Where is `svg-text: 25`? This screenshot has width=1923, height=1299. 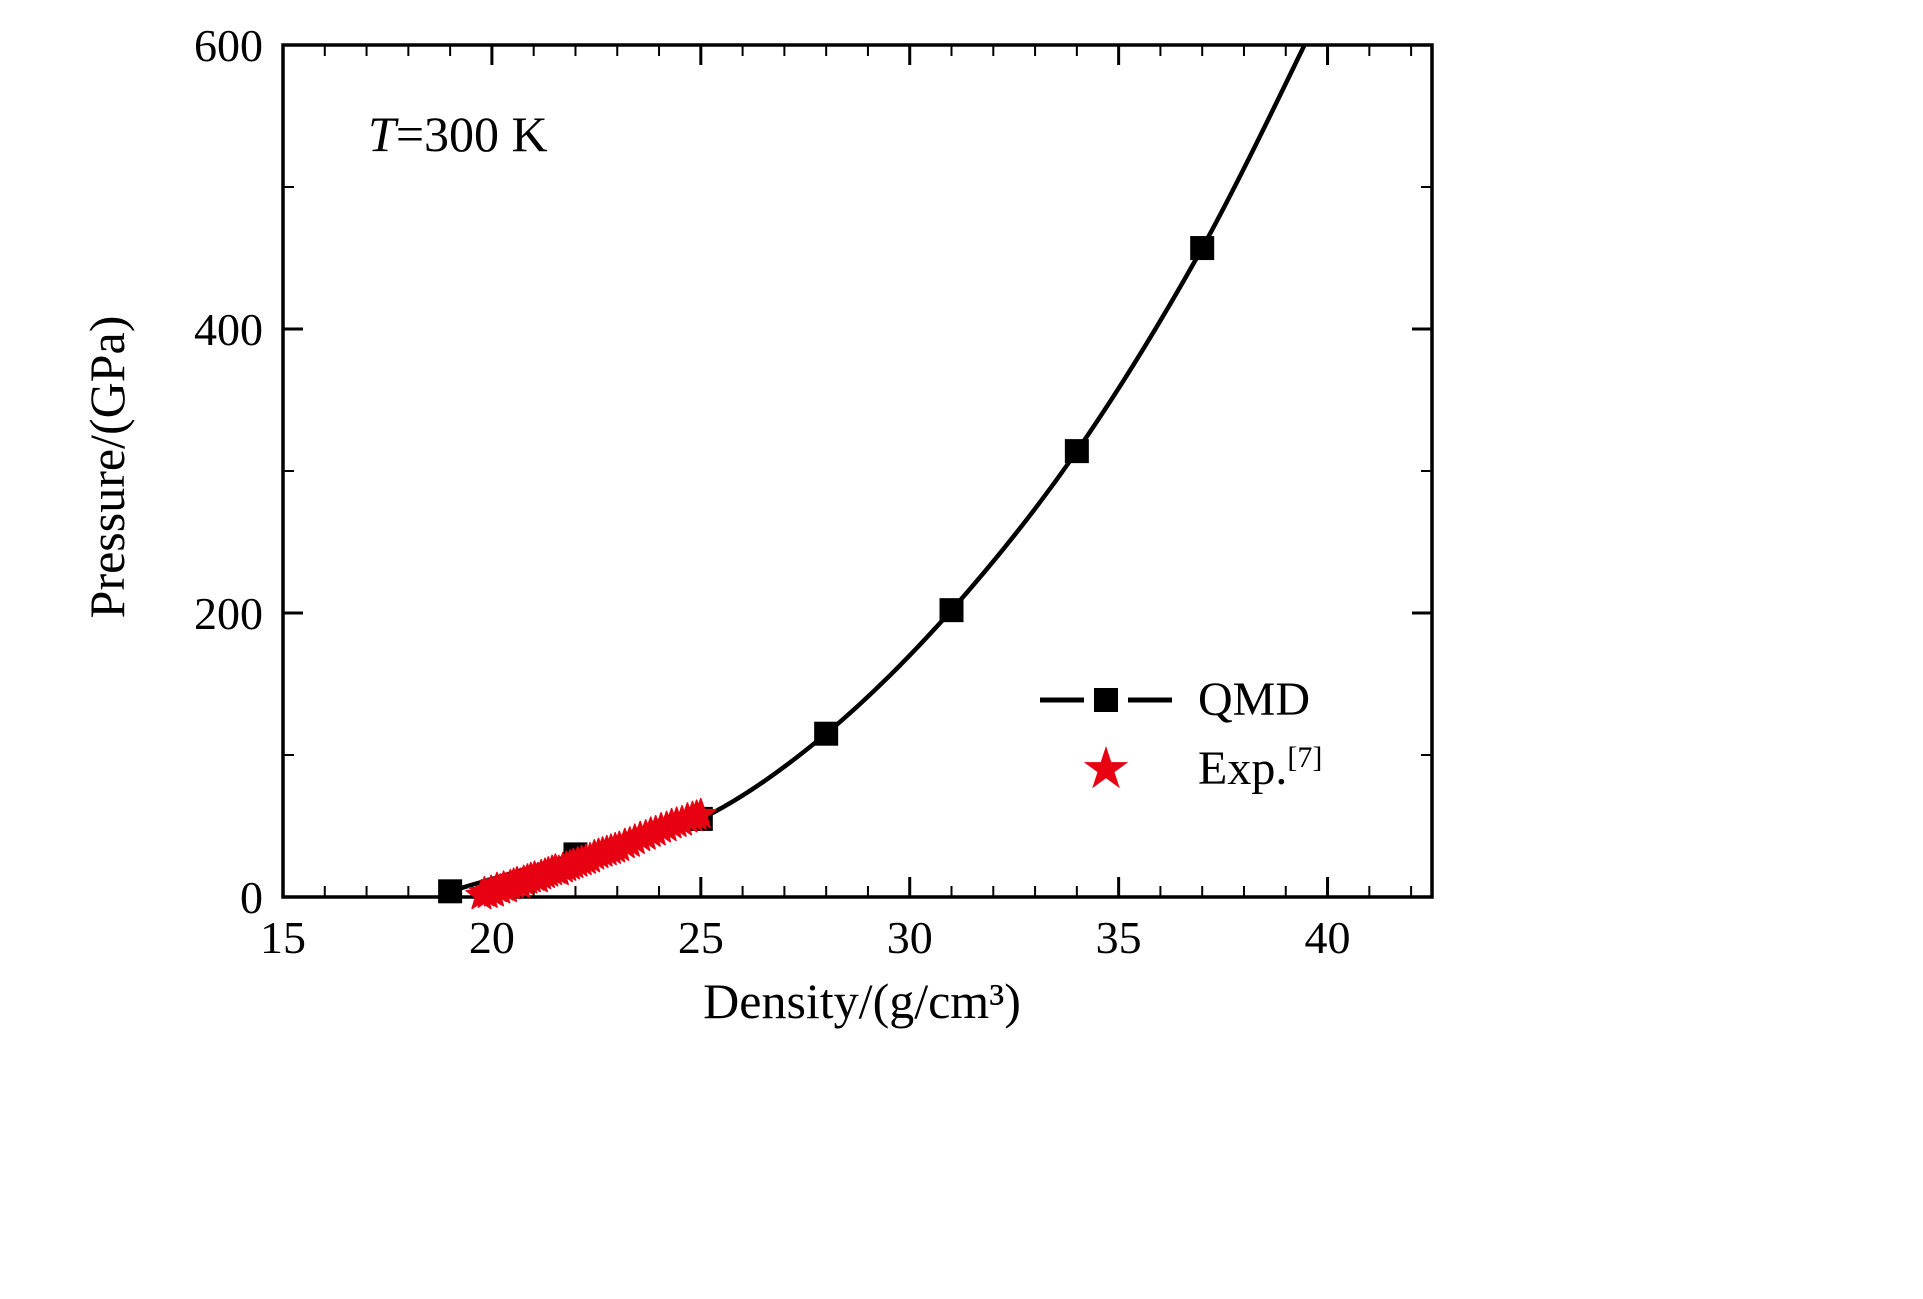
svg-text: 25 is located at coordinates (701, 937).